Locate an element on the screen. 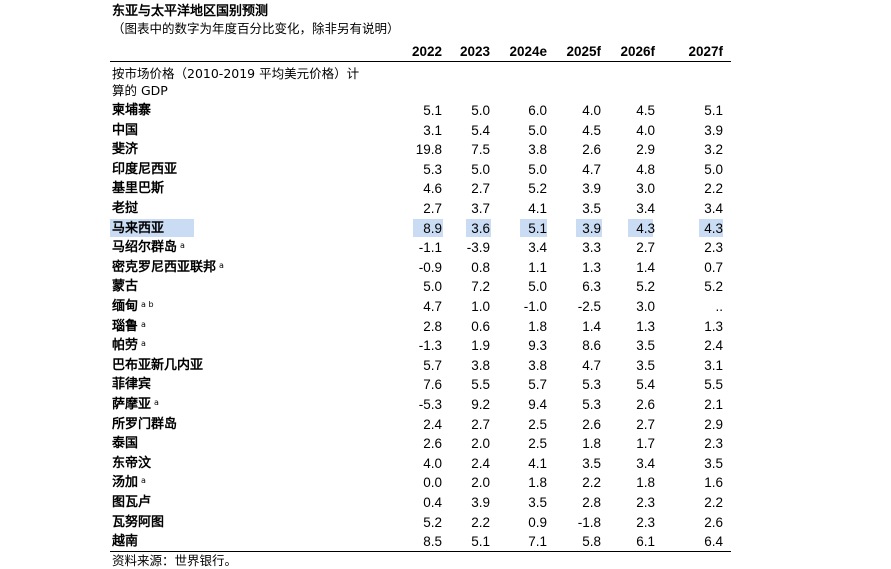  value-cell-2026f: 4.8 is located at coordinates (645, 169).